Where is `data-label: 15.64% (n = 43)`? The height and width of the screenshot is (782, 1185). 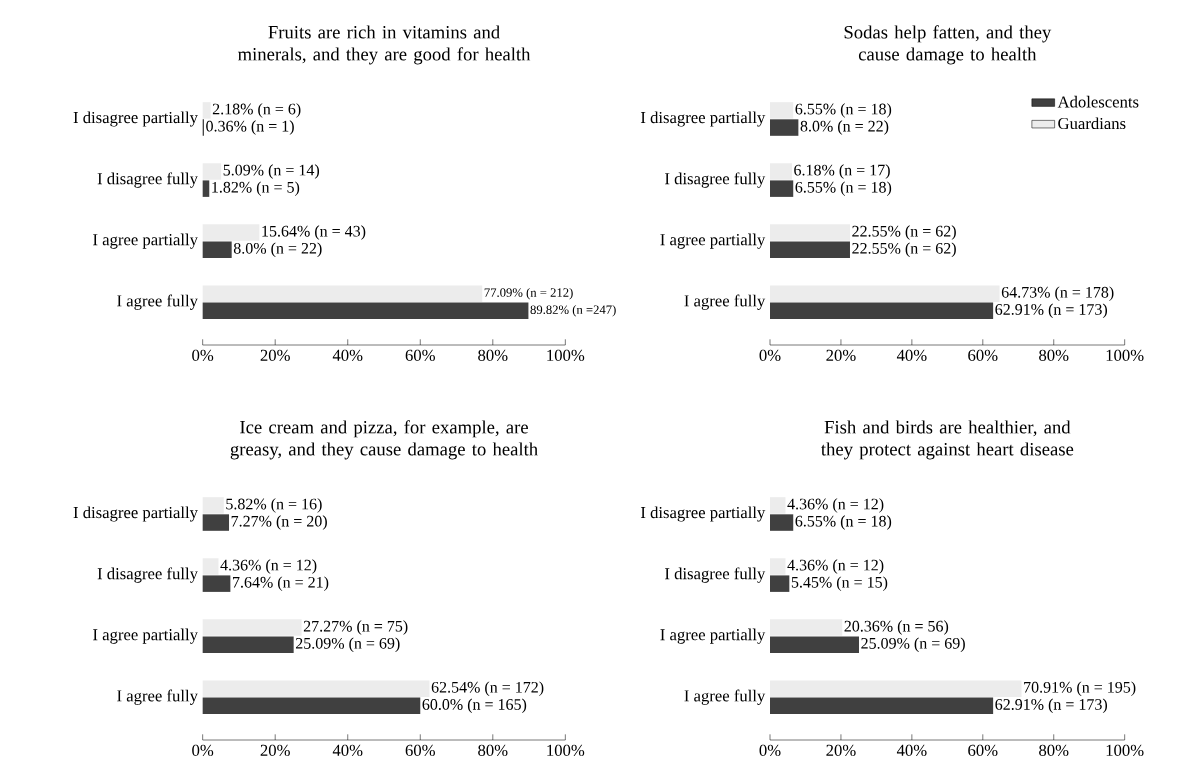 data-label: 15.64% (n = 43) is located at coordinates (314, 232).